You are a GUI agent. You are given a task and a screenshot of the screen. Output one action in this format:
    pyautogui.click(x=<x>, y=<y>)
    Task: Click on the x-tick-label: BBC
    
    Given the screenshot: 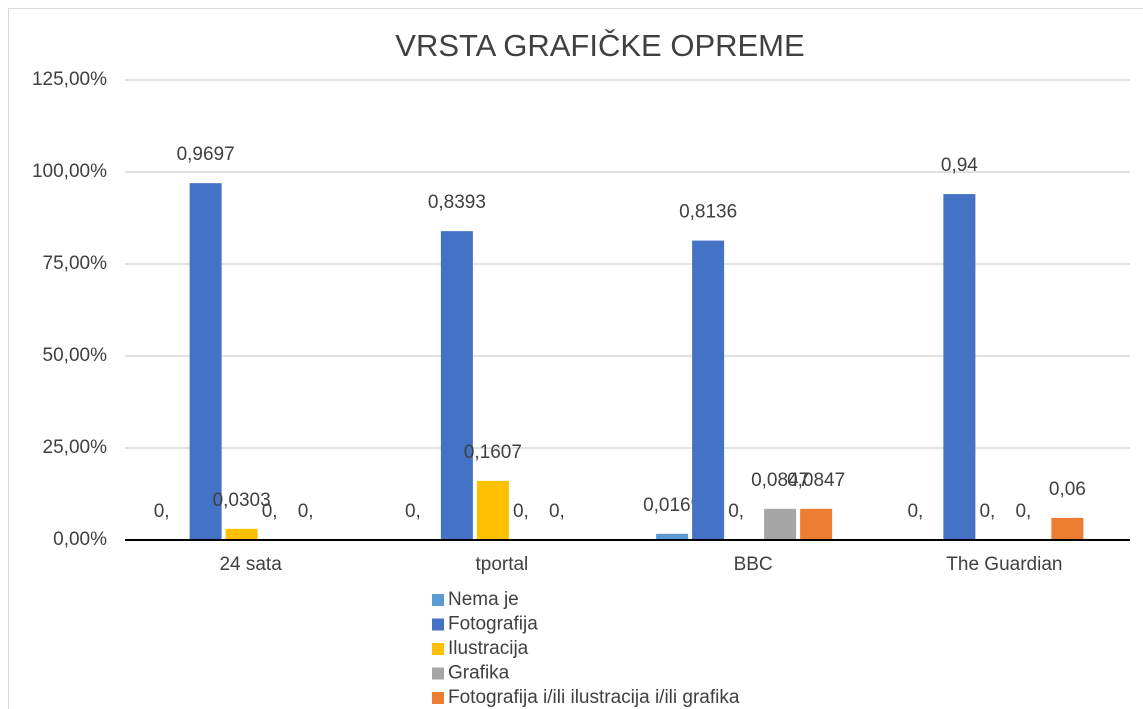 What is the action you would take?
    pyautogui.click(x=753, y=564)
    